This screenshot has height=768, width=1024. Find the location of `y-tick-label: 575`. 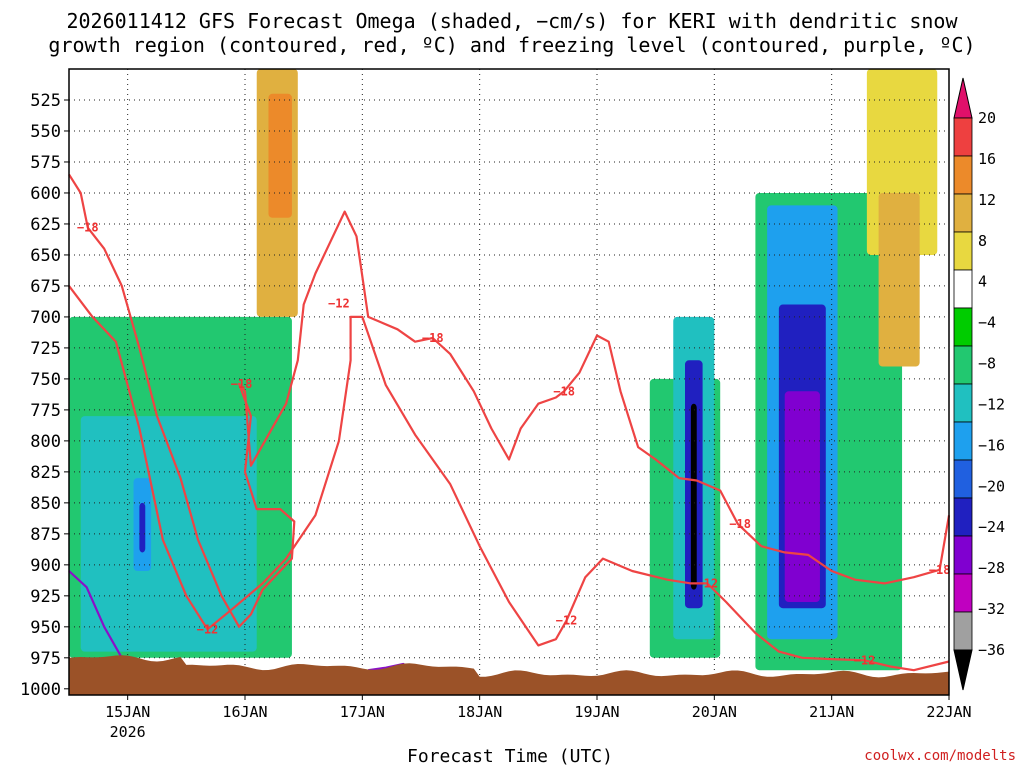

y-tick-label: 575 is located at coordinates (45, 163).